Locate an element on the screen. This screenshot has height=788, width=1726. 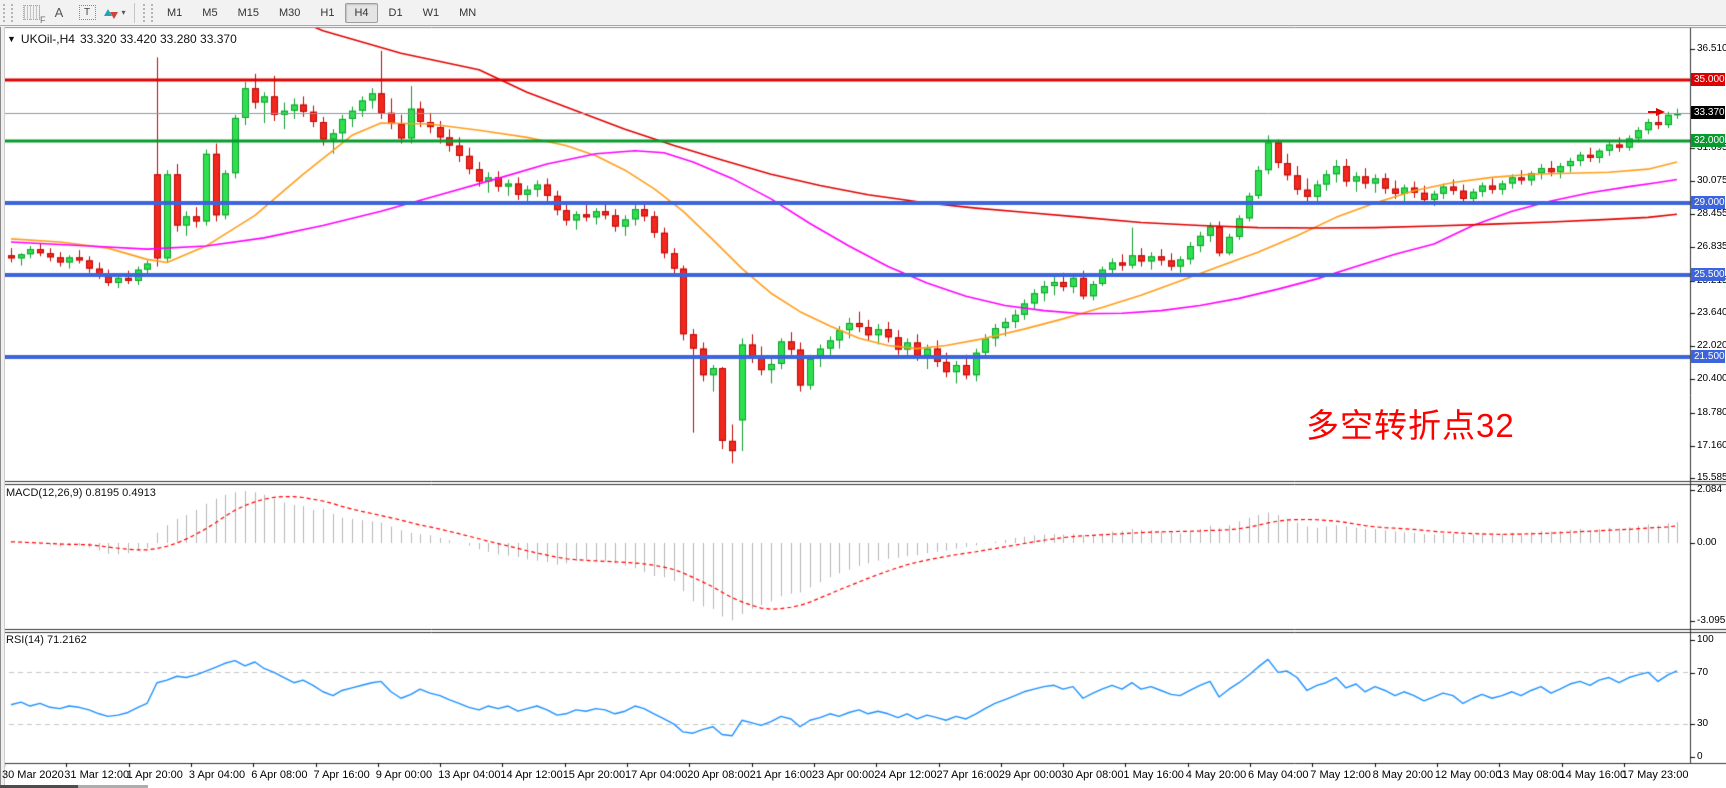
timeframe-M1: M1 is located at coordinates (175, 12).